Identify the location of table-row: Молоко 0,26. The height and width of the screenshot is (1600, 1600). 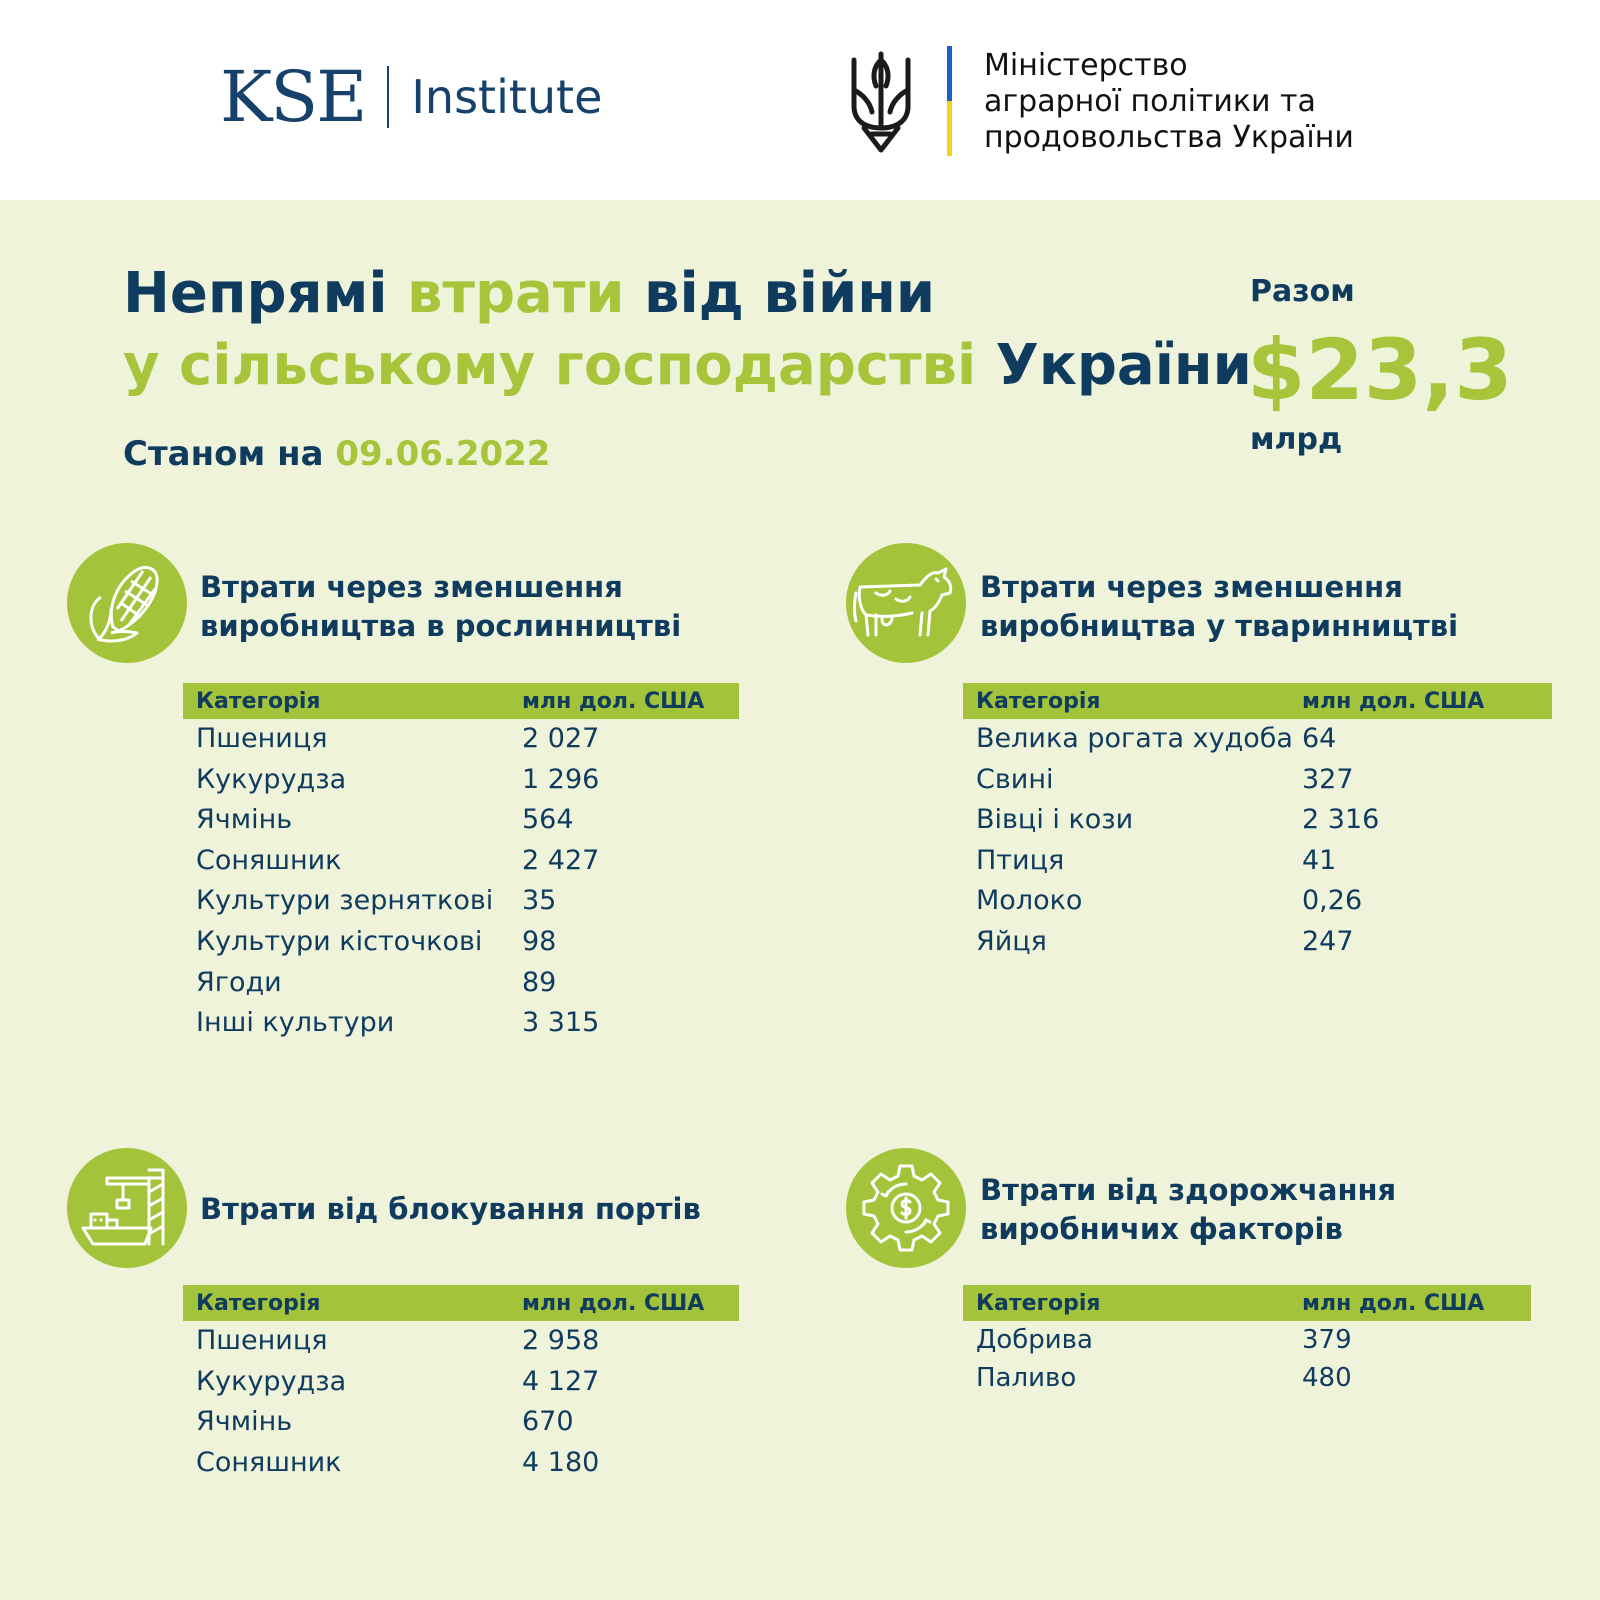
(1169, 901).